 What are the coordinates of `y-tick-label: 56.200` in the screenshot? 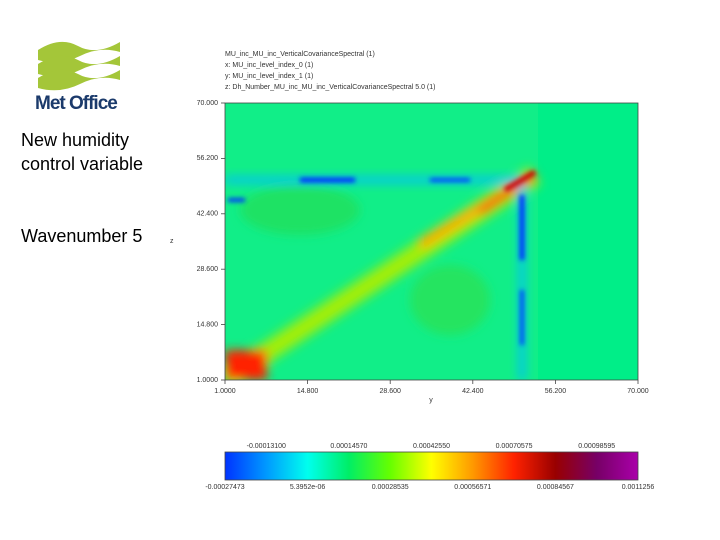 It's located at (208, 158).